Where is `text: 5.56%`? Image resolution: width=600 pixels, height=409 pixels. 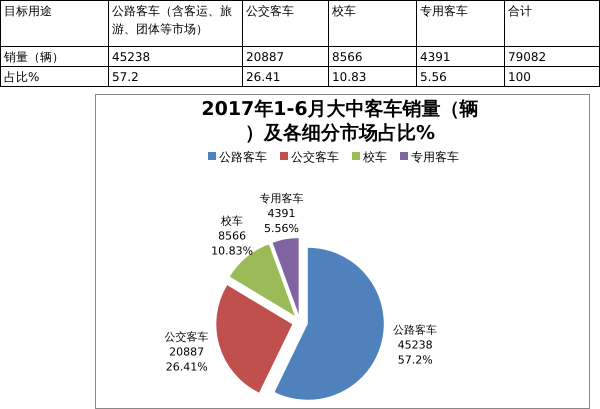 text: 5.56% is located at coordinates (281, 228).